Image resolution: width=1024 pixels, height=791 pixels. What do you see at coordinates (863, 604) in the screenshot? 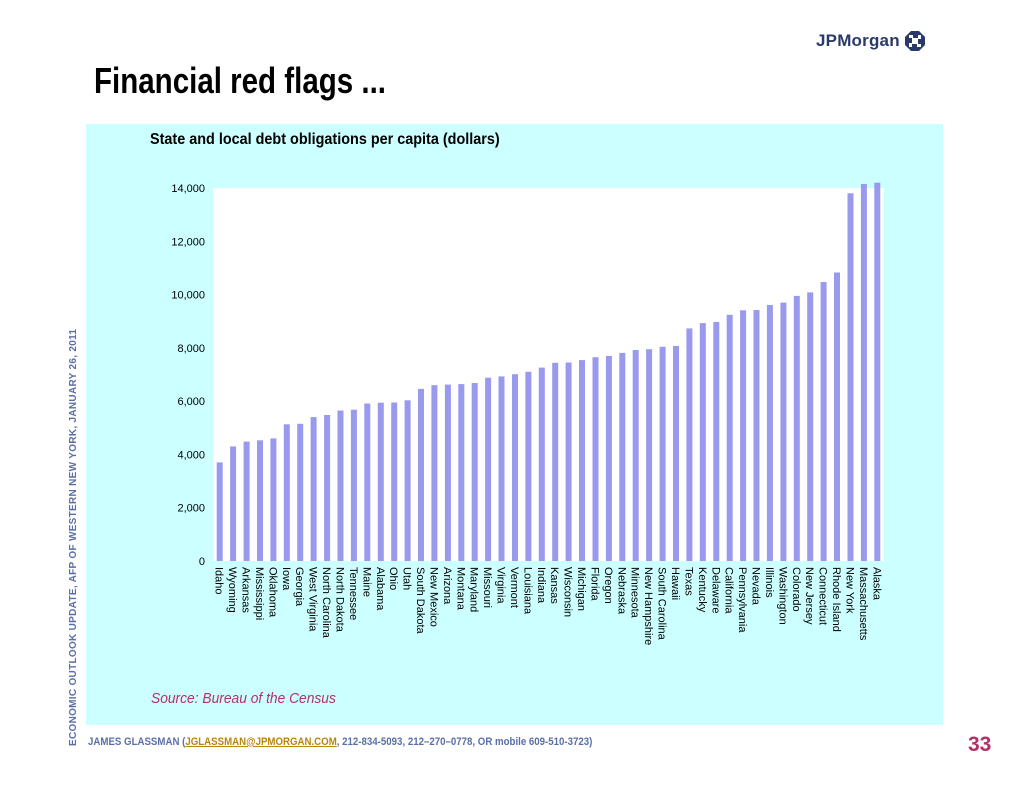
I see `x-tick-label: Massachusetts` at bounding box center [863, 604].